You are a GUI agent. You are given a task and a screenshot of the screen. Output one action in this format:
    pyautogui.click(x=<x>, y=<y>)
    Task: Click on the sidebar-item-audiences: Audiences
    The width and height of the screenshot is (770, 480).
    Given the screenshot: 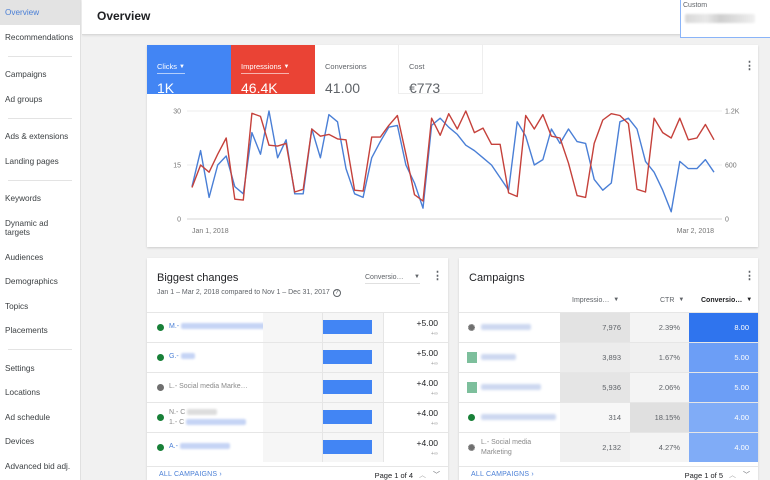 What is the action you would take?
    pyautogui.click(x=24, y=257)
    